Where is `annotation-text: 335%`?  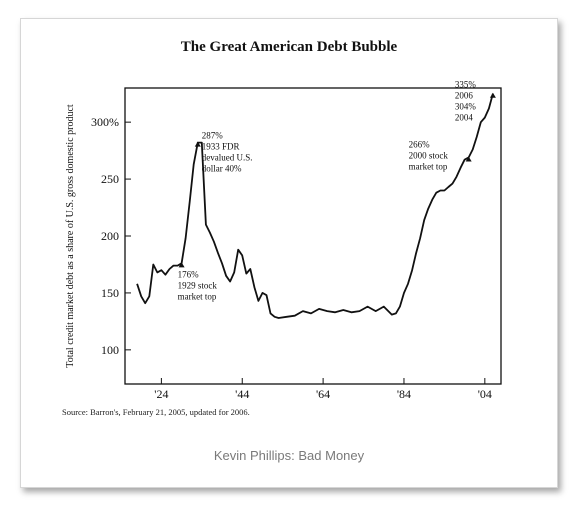 annotation-text: 335% is located at coordinates (466, 85).